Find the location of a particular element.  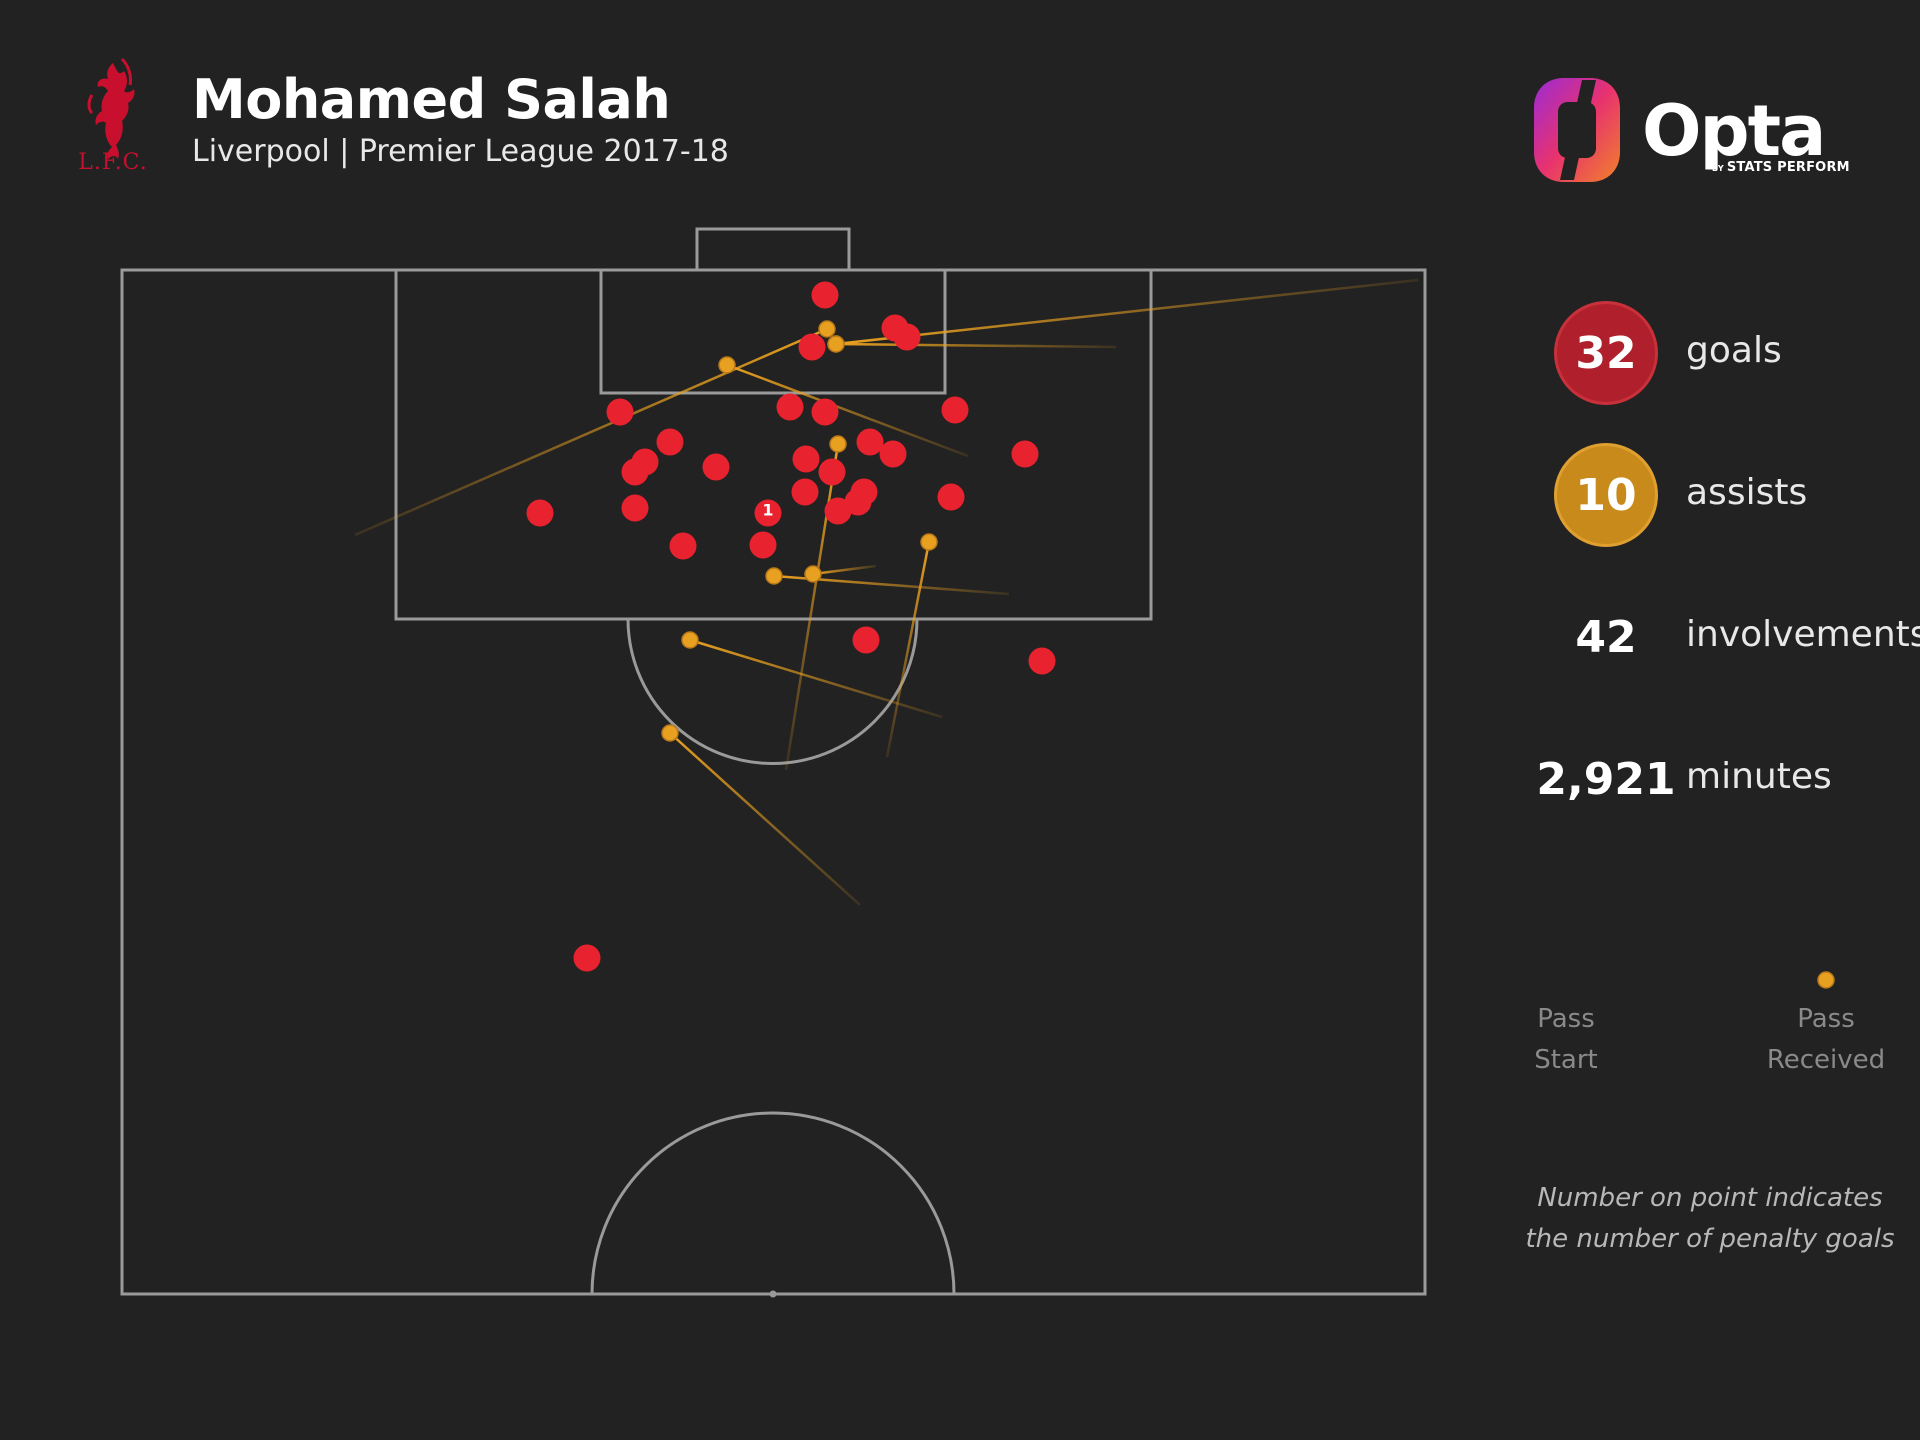

center-circle is located at coordinates (773, 1203).